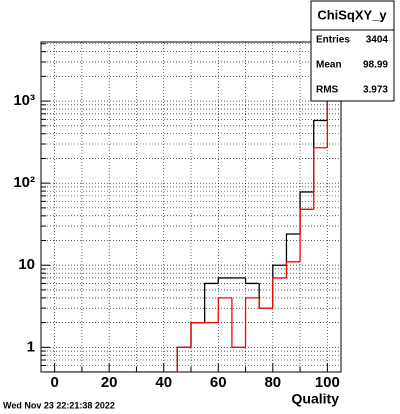  What do you see at coordinates (26, 264) in the screenshot?
I see `y-tick-label: 10` at bounding box center [26, 264].